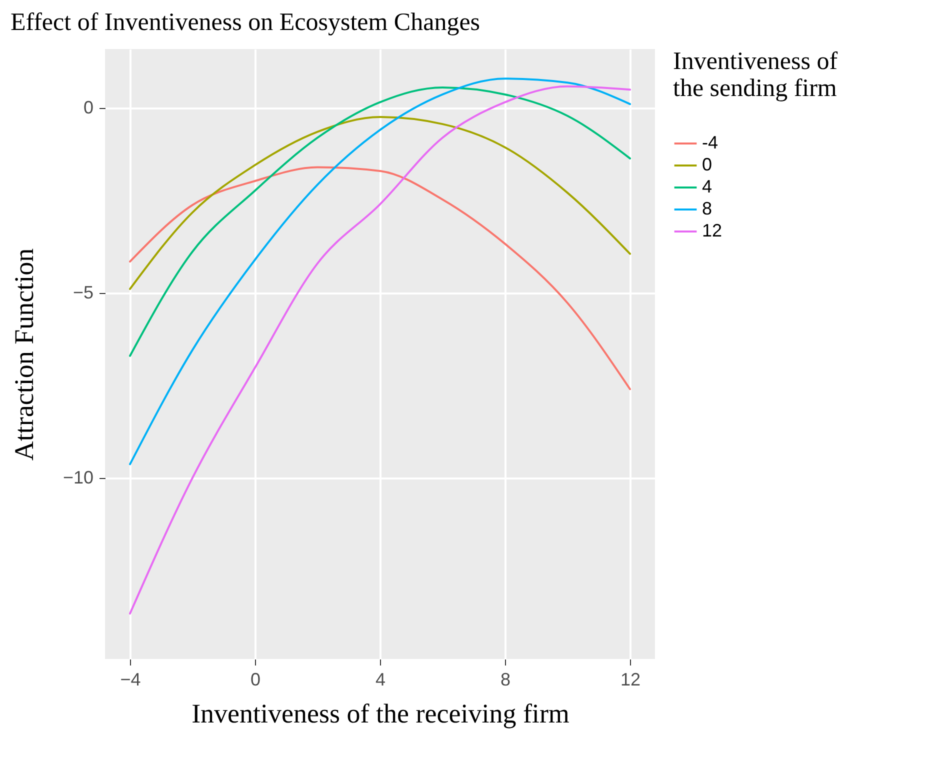 The width and height of the screenshot is (937, 758). I want to click on legend-label: 0, so click(707, 164).